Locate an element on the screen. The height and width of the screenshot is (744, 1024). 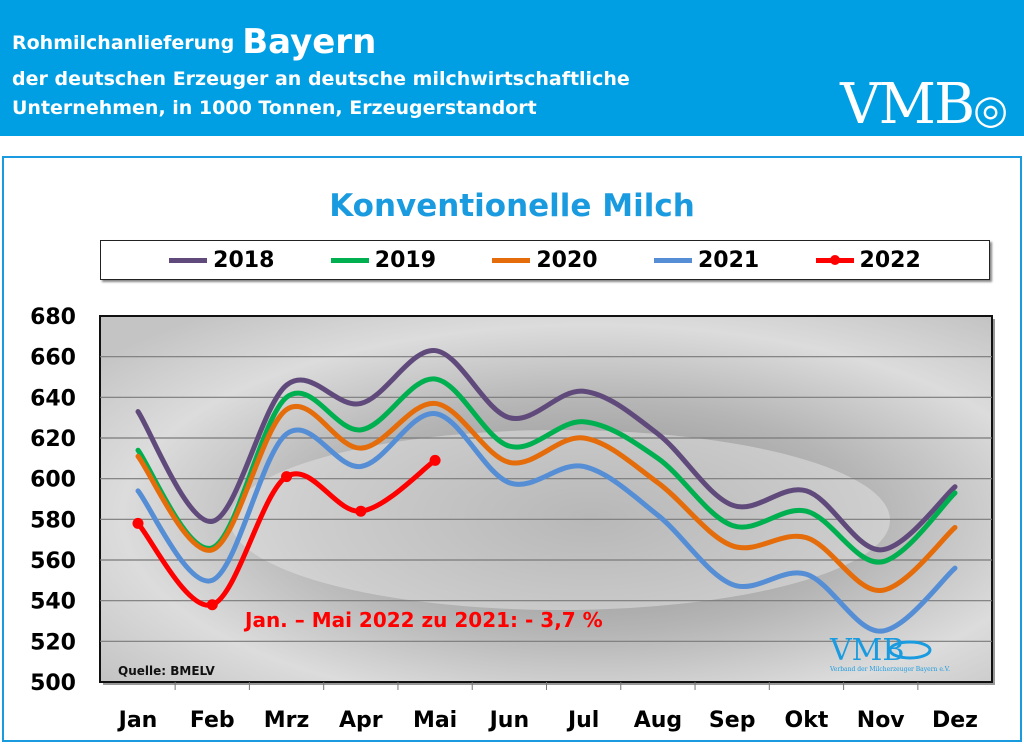
x-tick-label: Apr is located at coordinates (361, 720).